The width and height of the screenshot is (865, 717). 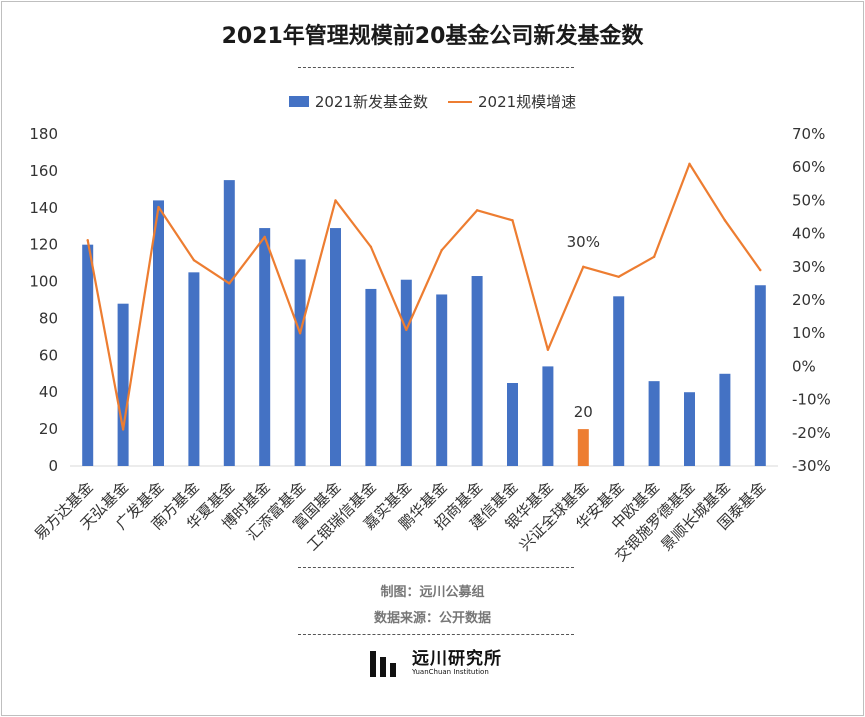 What do you see at coordinates (811, 466) in the screenshot?
I see `y-right-tick-label: -30%` at bounding box center [811, 466].